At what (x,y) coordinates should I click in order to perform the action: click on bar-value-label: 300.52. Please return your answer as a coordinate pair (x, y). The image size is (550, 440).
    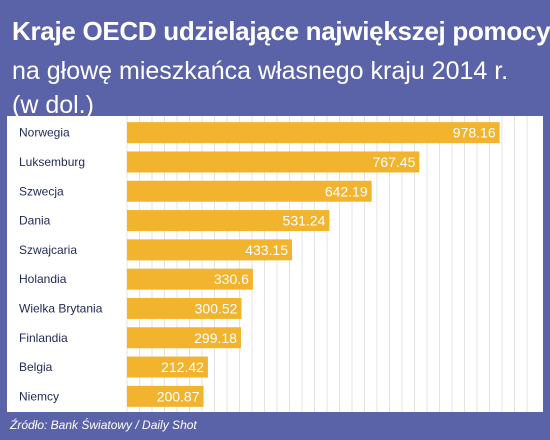
    Looking at the image, I should click on (216, 308).